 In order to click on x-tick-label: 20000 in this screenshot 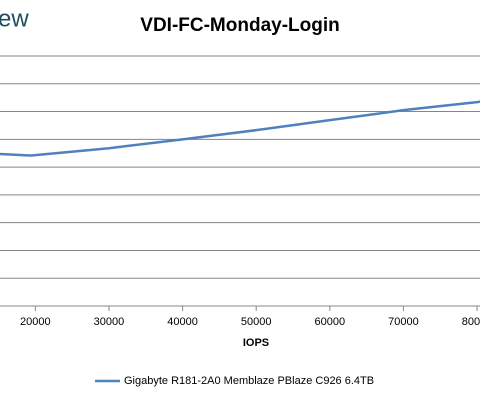, I will do `click(35, 322)`.